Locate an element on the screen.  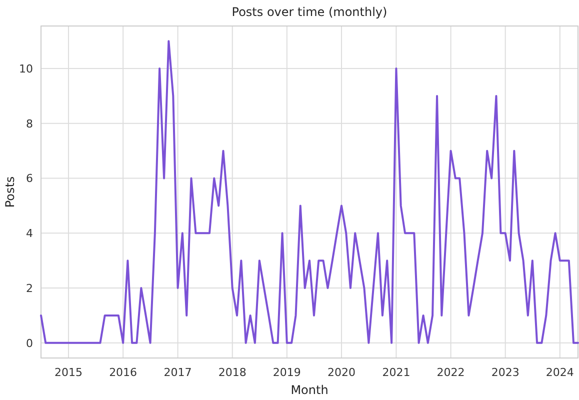
x-tick-label: 2024 is located at coordinates (560, 372).